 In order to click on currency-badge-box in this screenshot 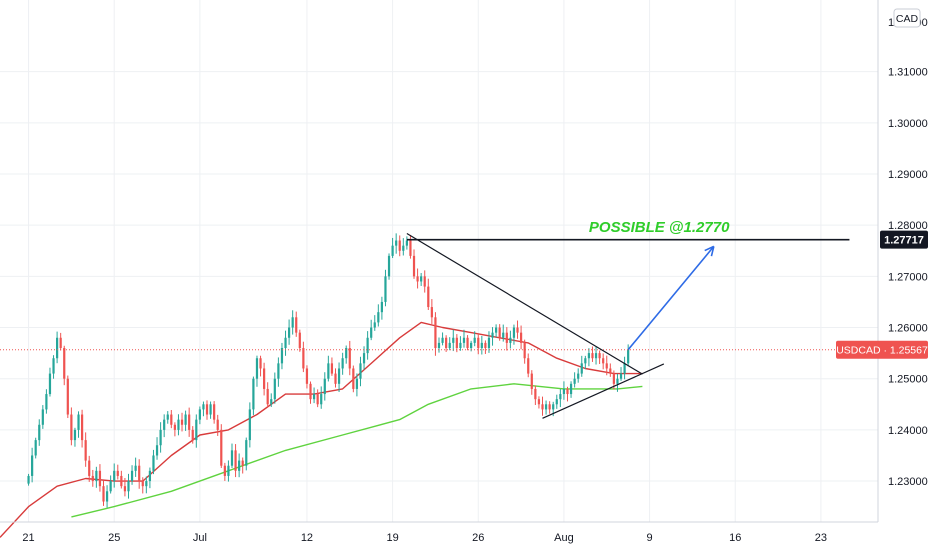, I will do `click(907, 18)`.